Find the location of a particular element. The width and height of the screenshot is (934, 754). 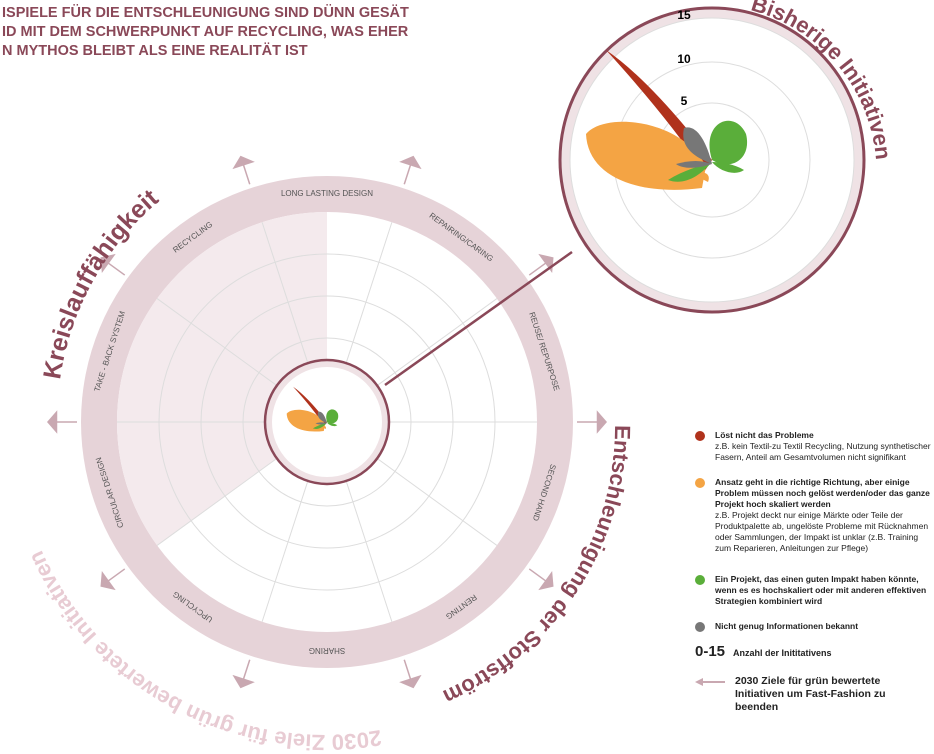

legend-title: Nicht genug Informationen bekannt is located at coordinates (787, 626).